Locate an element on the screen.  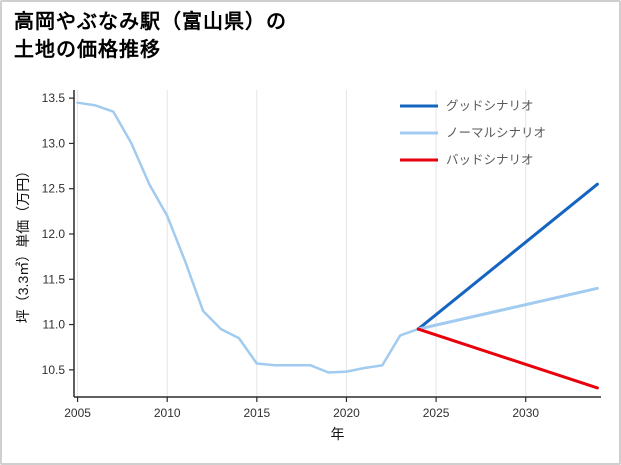
series-line-normal is located at coordinates (507, 308).